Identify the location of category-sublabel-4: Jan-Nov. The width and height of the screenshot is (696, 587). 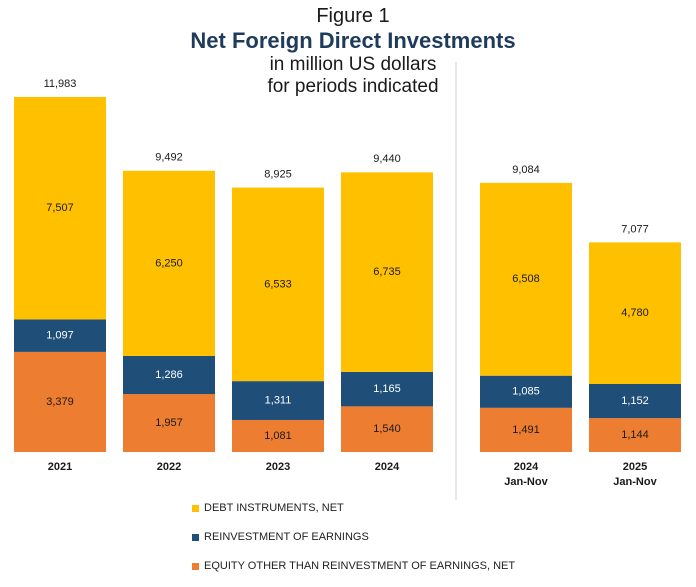
(526, 482).